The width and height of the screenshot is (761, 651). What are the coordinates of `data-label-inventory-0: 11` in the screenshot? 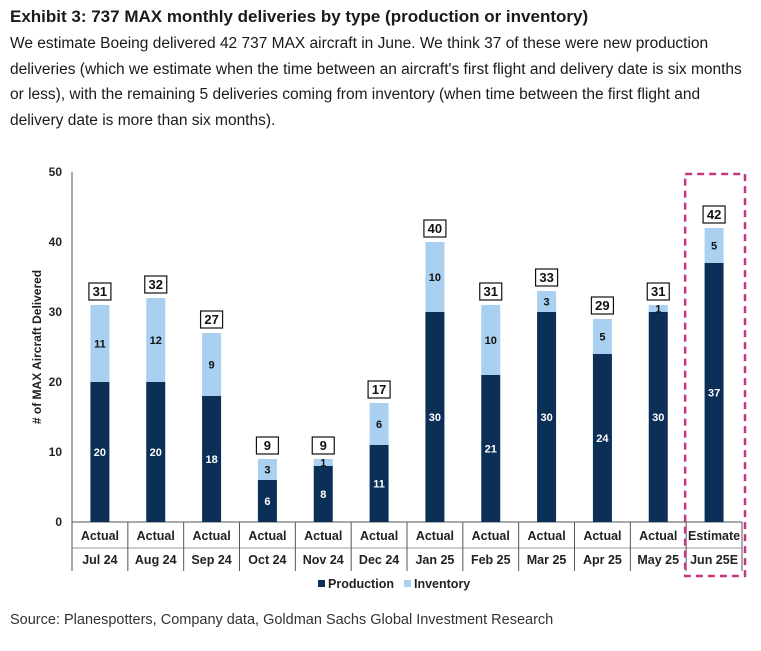 It's located at (100, 345).